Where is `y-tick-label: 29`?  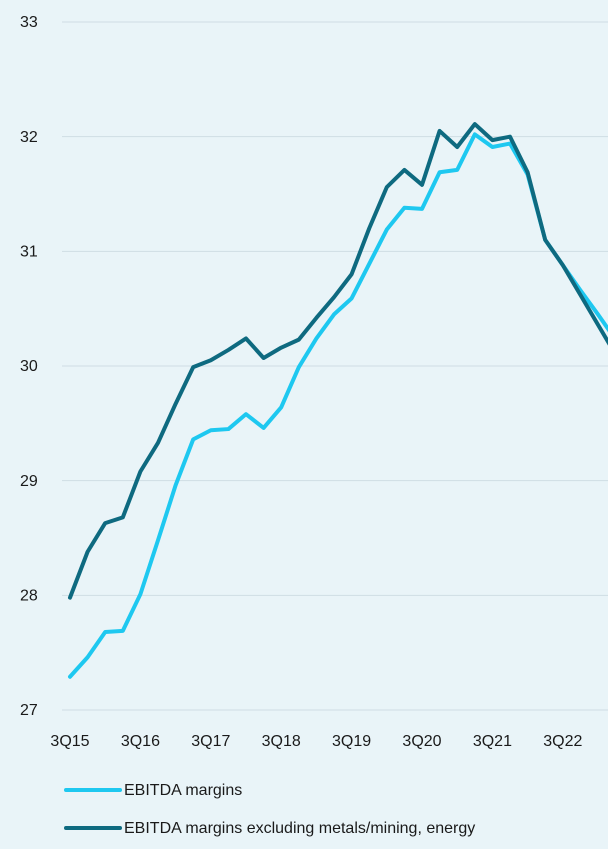 y-tick-label: 29 is located at coordinates (29, 481).